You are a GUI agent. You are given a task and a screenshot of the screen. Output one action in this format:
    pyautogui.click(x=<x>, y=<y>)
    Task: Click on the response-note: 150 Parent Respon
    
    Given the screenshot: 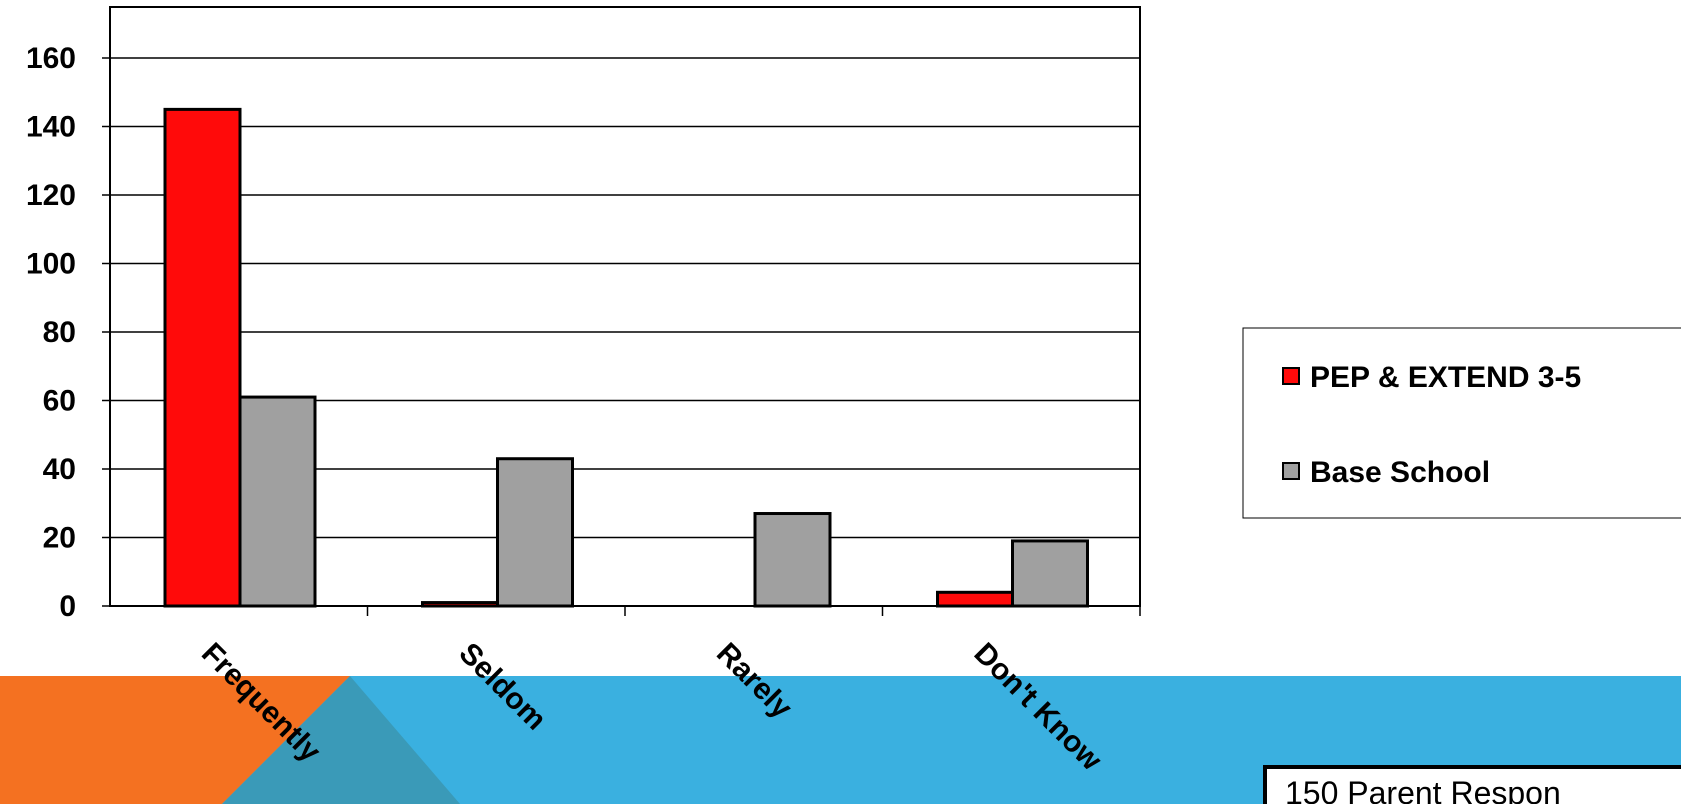 What is the action you would take?
    pyautogui.click(x=1472, y=784)
    